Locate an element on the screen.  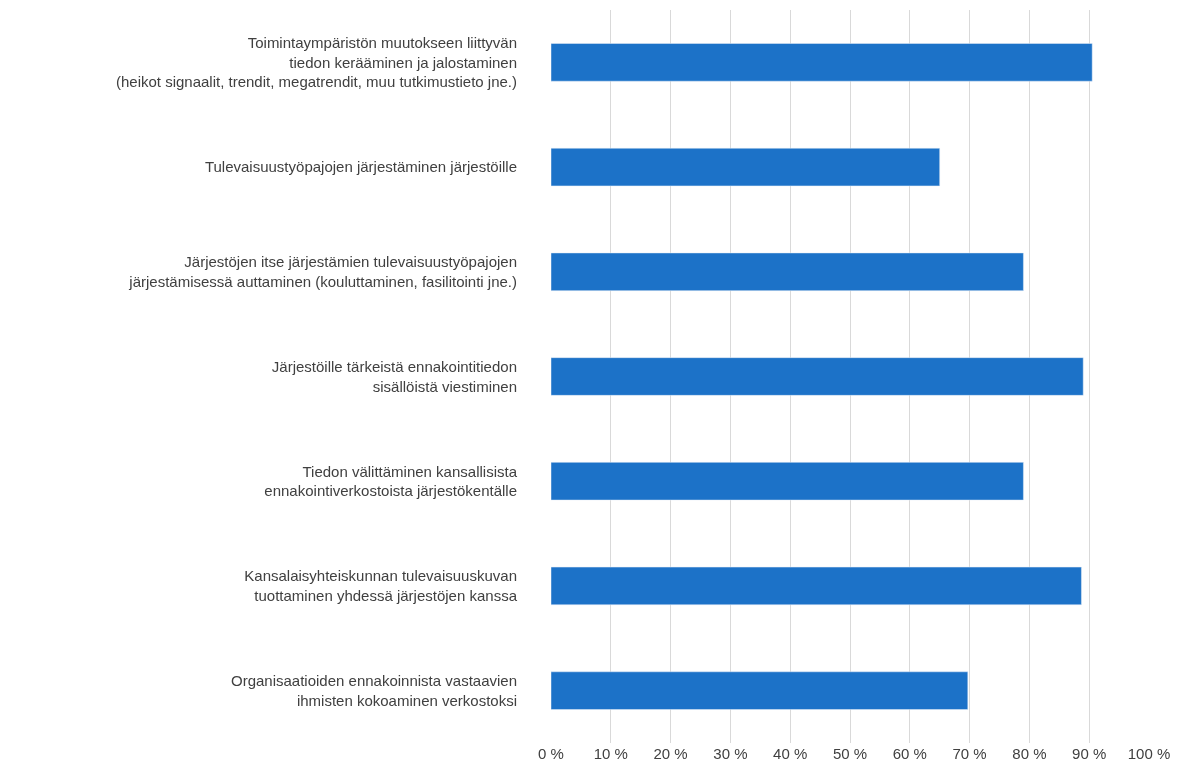
y-tick-label: Organisaatioiden ennakoinnista vastaavien ihmisten kokoaminen verkostoksi is located at coordinates (373, 690).